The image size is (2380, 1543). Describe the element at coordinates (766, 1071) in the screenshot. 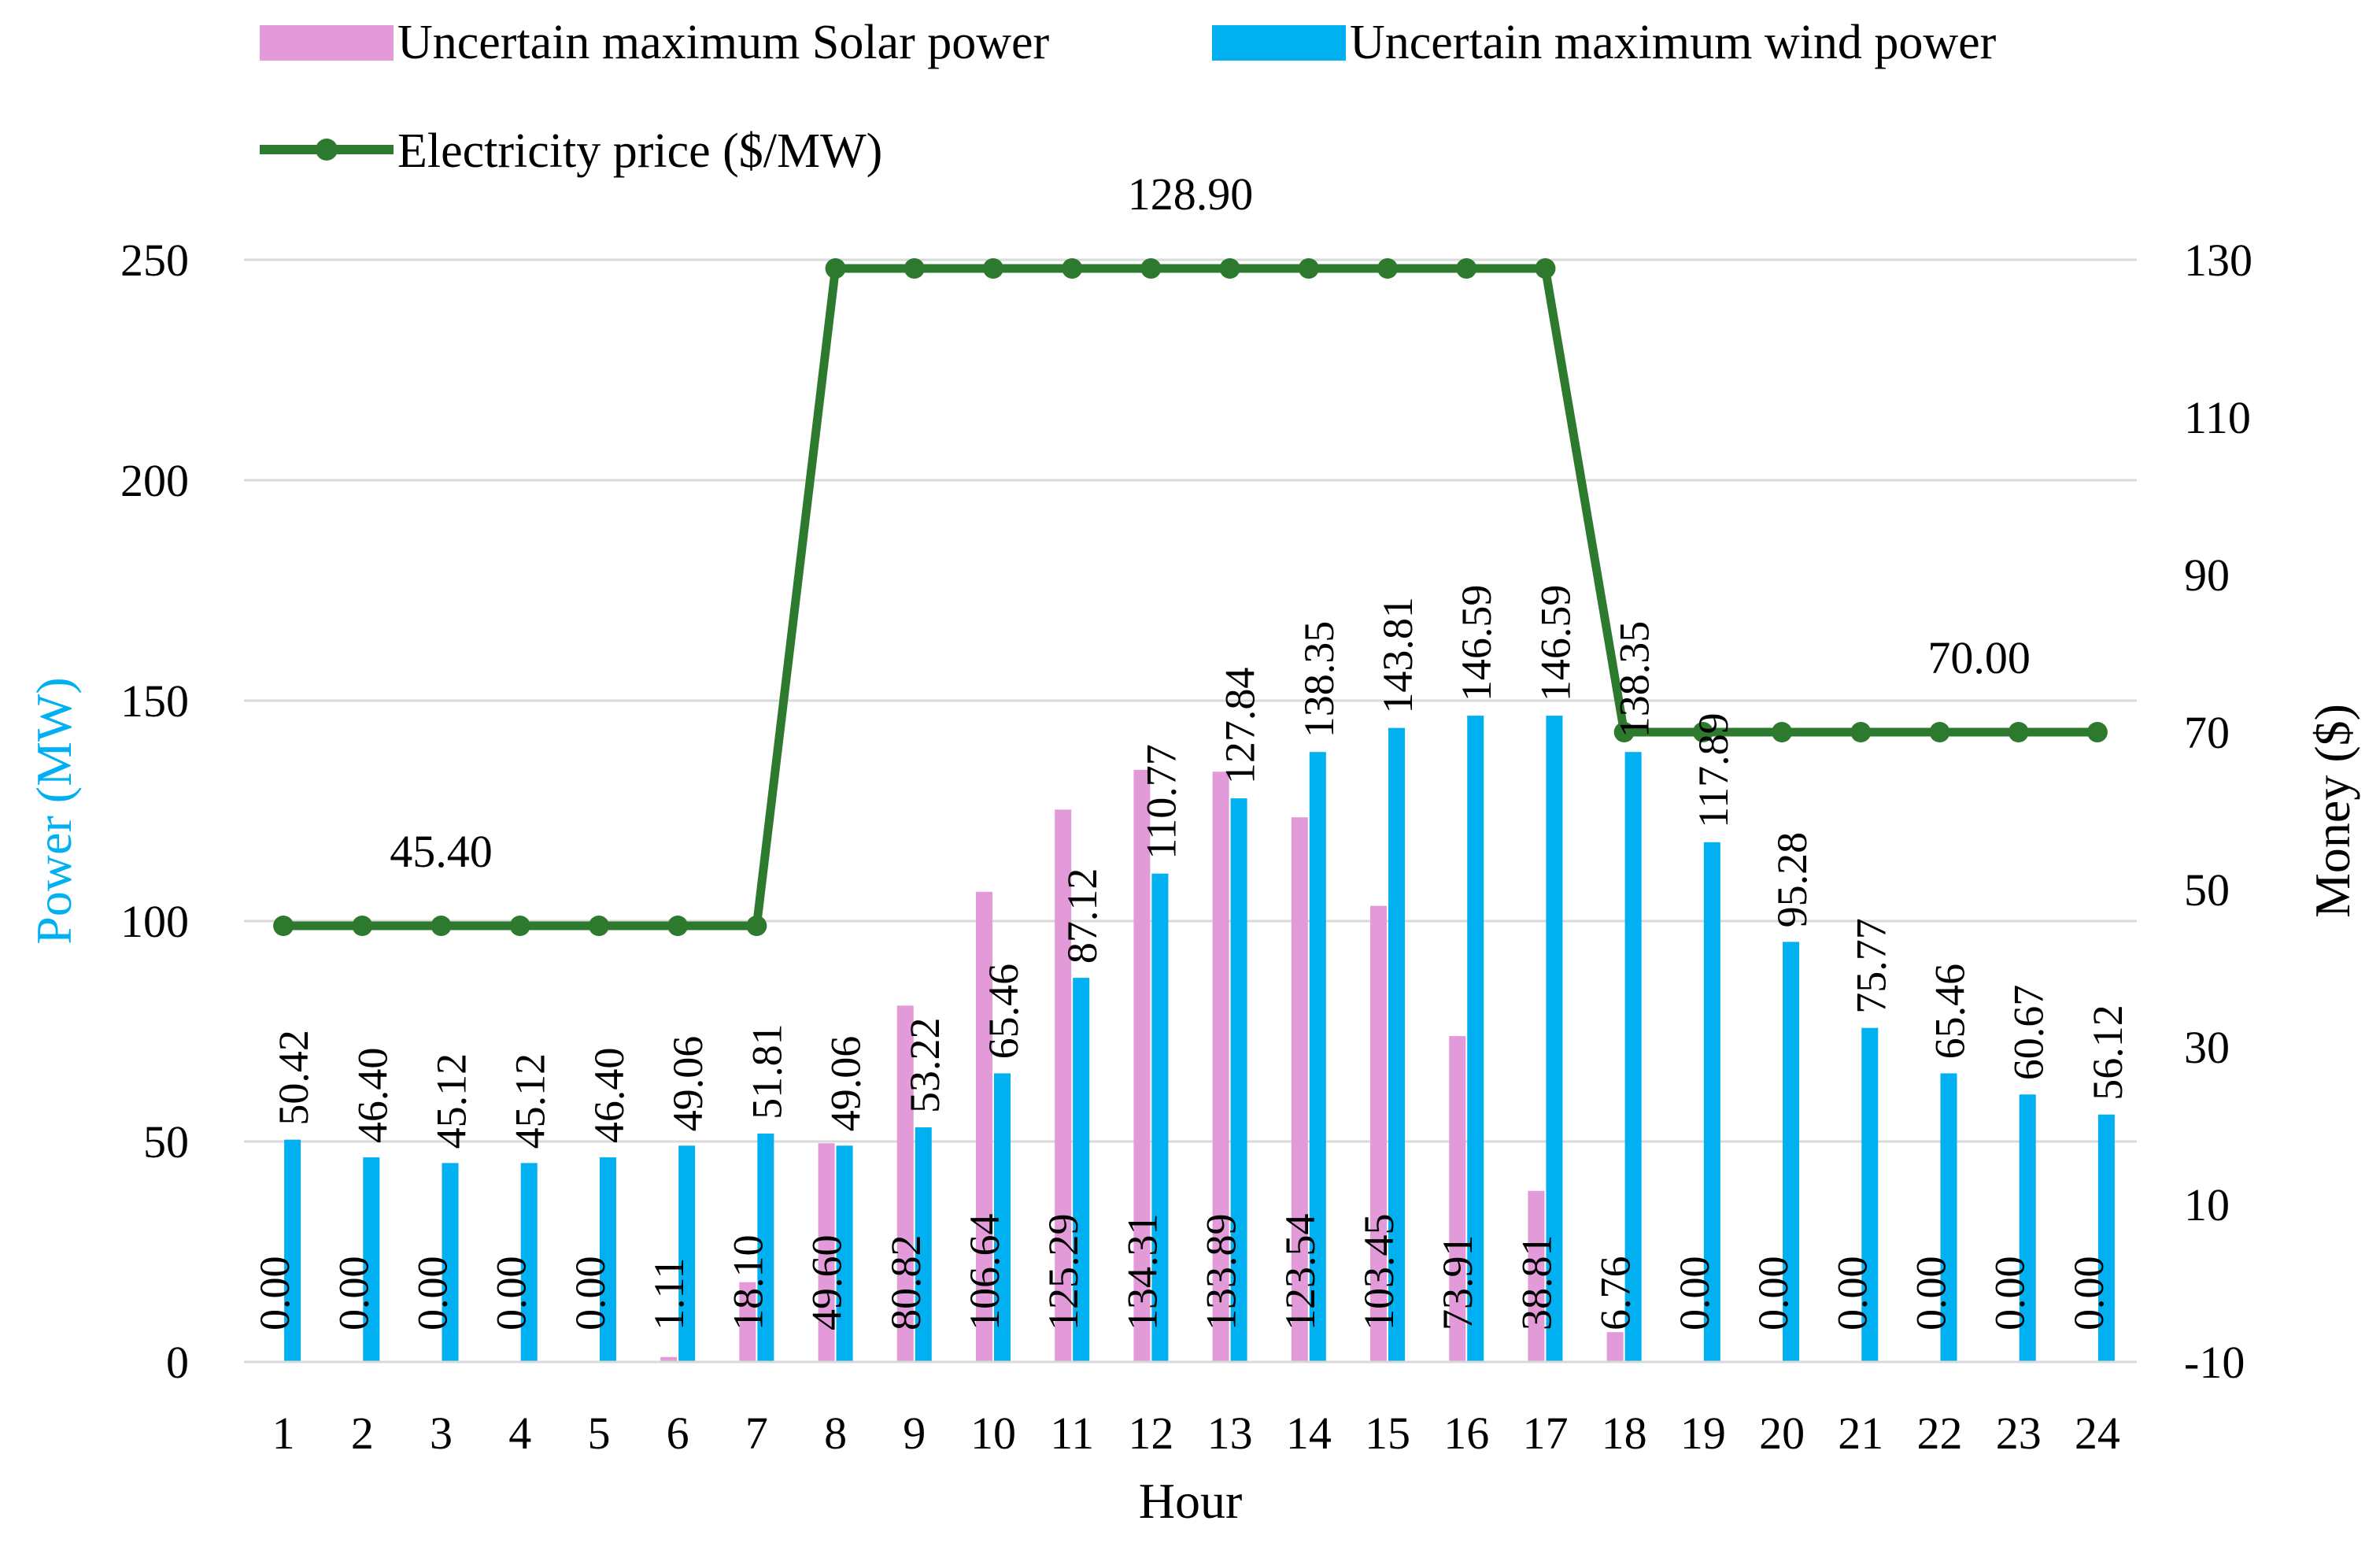

I see `wind-data-label: 51.81` at that location.